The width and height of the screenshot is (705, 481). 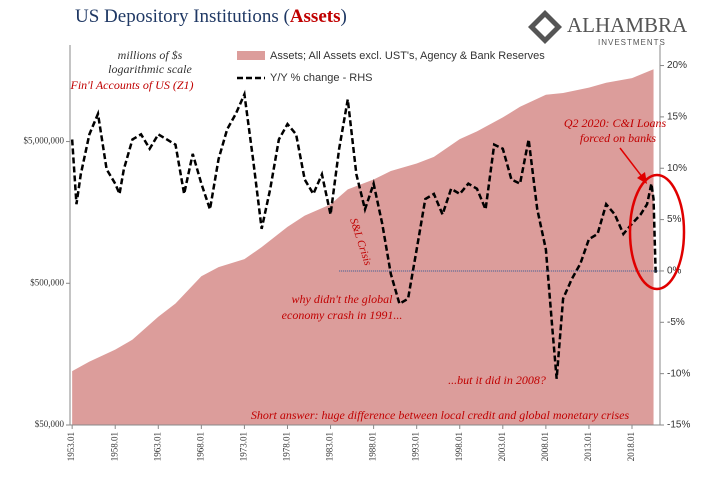 What do you see at coordinates (373, 446) in the screenshot?
I see `x-tick-label: 1988.01` at bounding box center [373, 446].